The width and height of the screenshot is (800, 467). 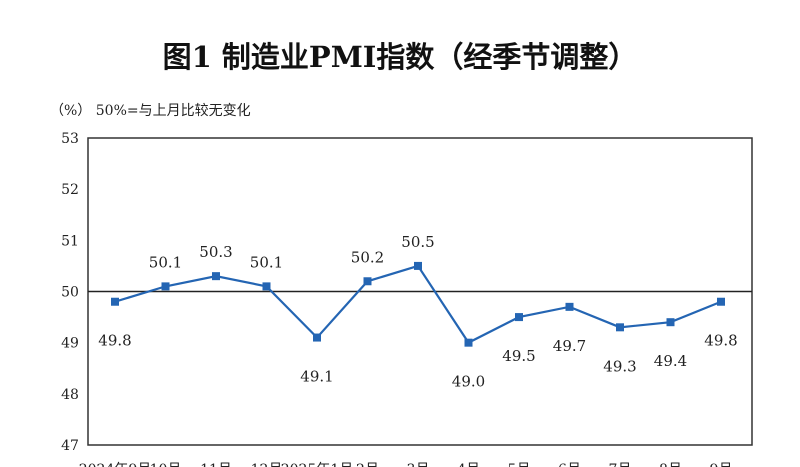 I want to click on reference-note: 50%=与上月比较无变化, so click(x=173, y=111).